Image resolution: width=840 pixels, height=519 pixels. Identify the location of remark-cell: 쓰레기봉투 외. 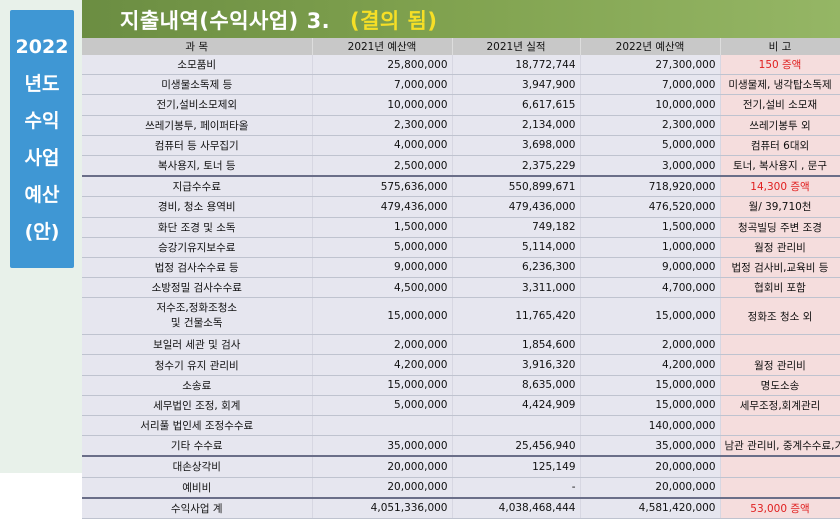
(780, 125).